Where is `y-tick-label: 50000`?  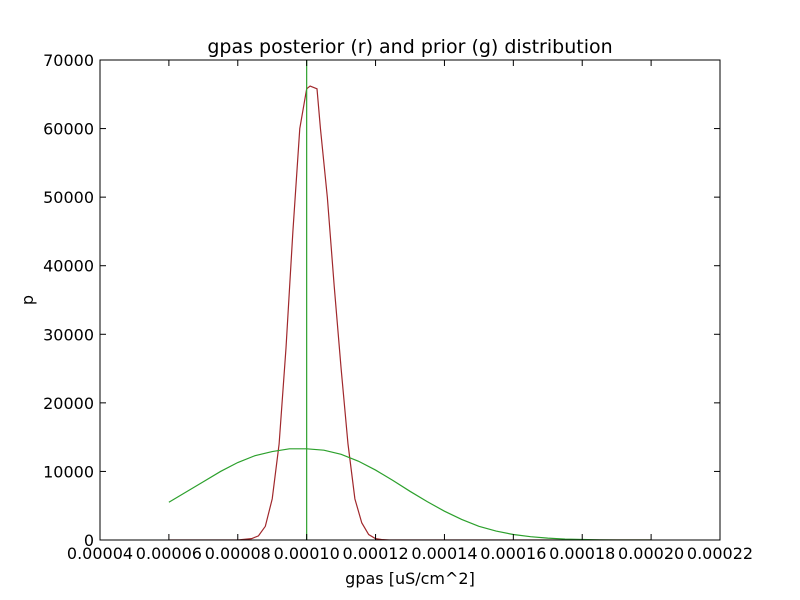
y-tick-label: 50000 is located at coordinates (68, 197).